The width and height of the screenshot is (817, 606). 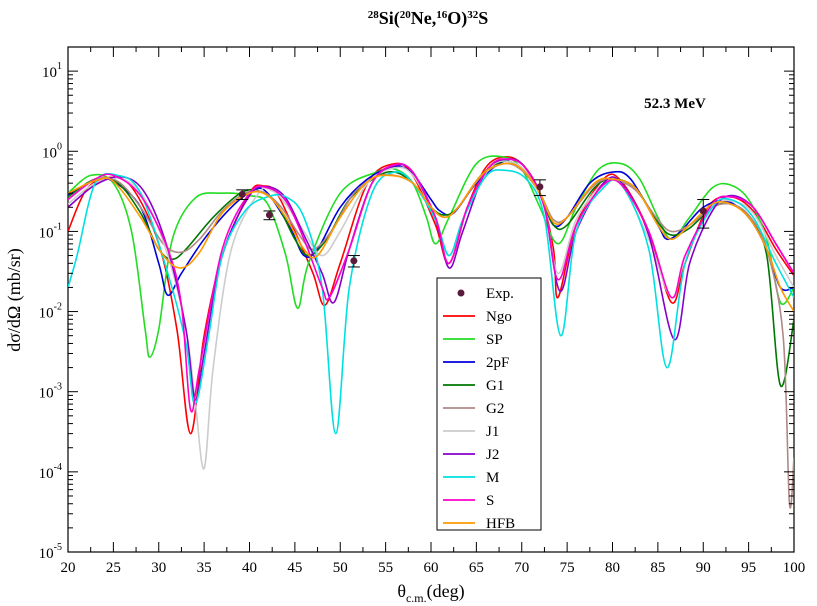 I want to click on x-tick-label: 75, so click(x=567, y=568).